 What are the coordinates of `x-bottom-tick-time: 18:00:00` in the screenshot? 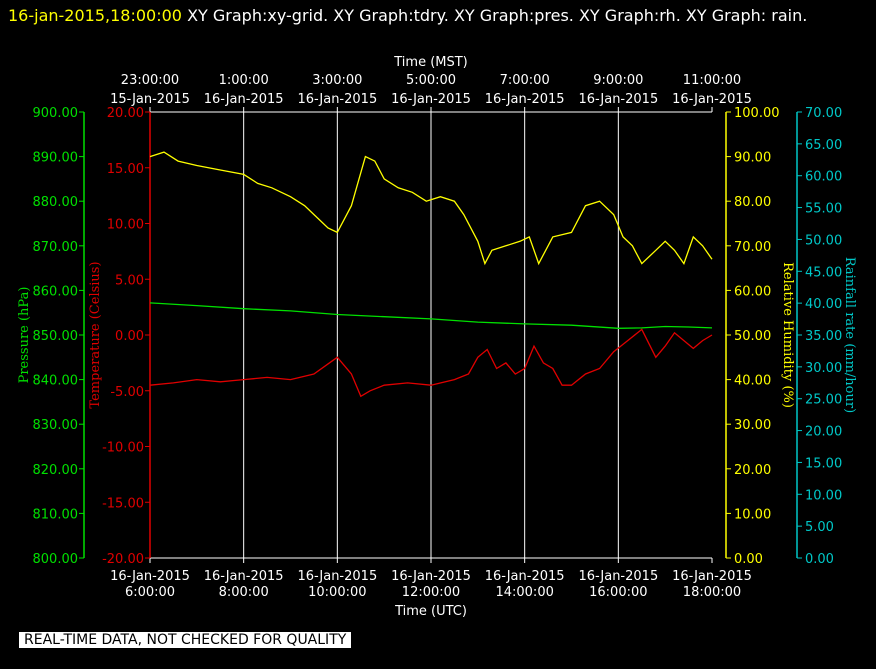 It's located at (712, 592).